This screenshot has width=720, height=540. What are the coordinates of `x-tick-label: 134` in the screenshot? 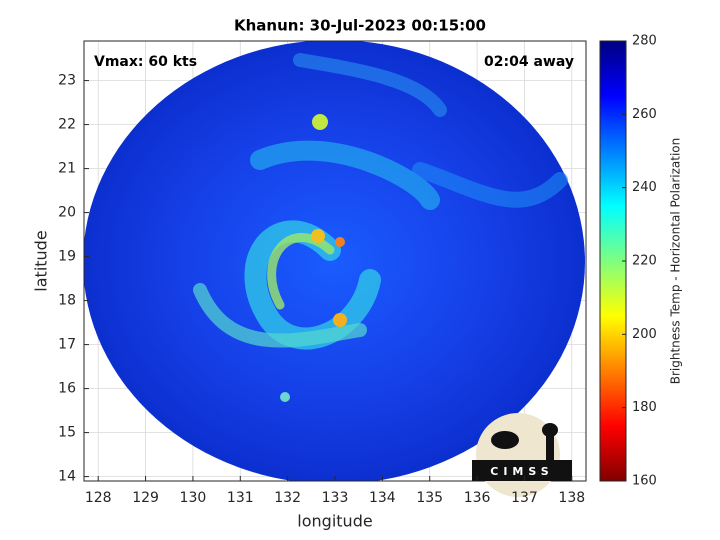 It's located at (382, 498).